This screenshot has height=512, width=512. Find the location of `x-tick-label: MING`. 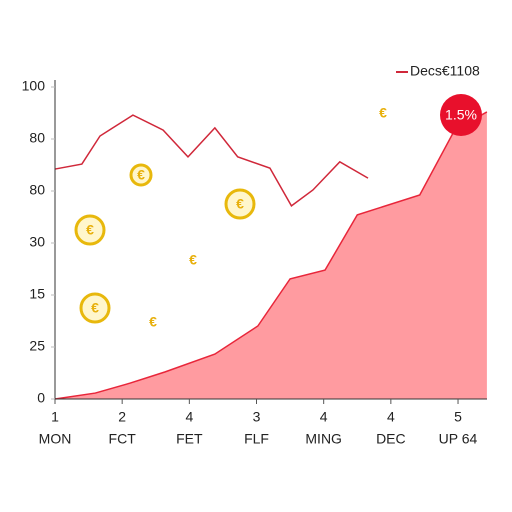

x-tick-label: MING is located at coordinates (323, 439).